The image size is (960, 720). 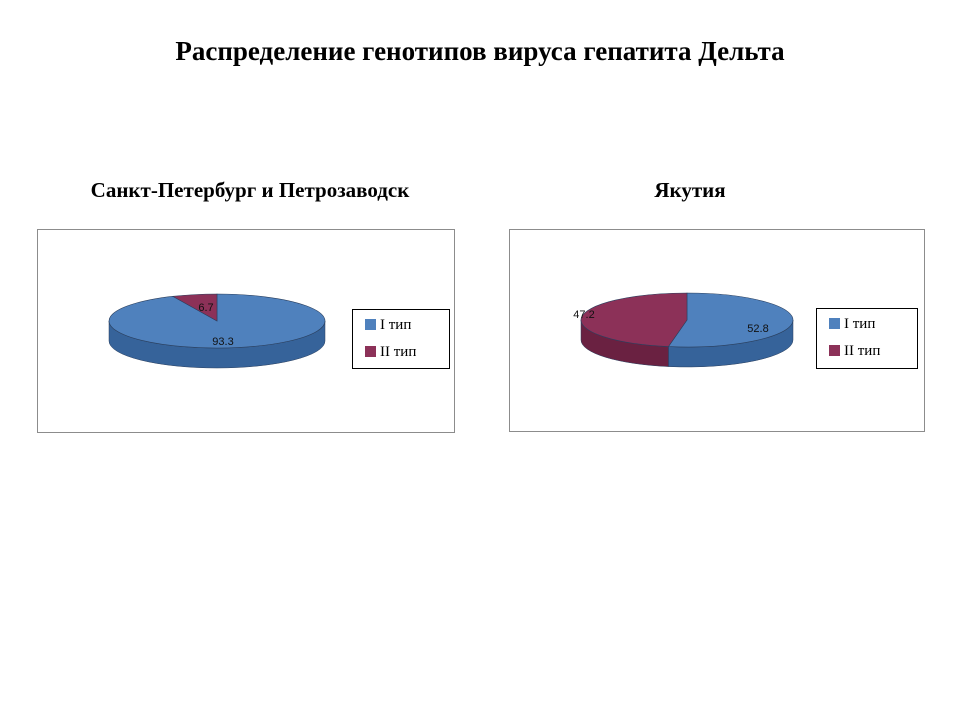 I want to click on legend-yakutia: I тип II тип, so click(x=867, y=338).